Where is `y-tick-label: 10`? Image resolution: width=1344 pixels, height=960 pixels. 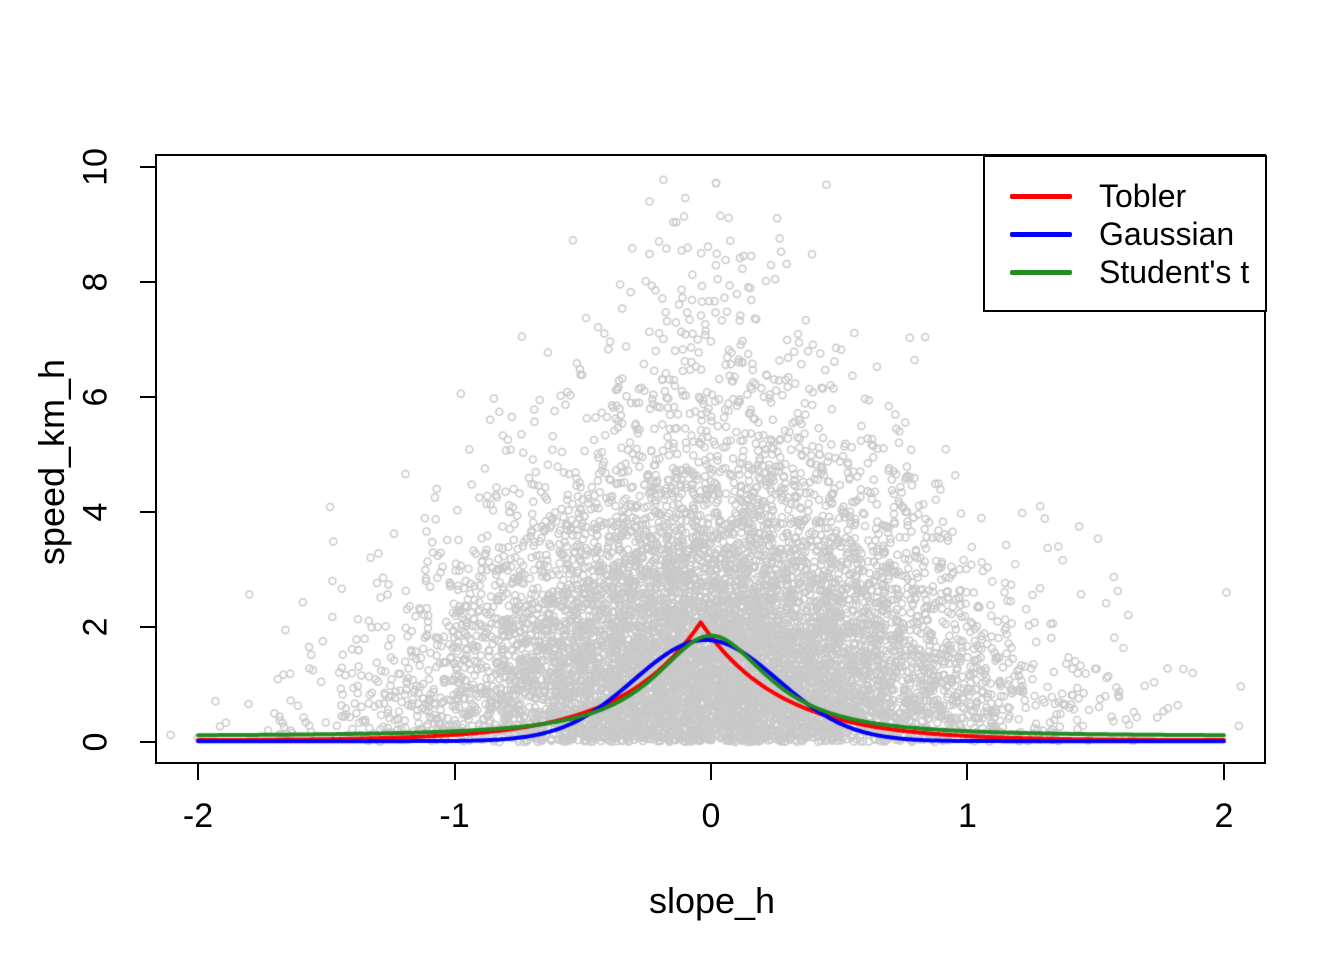 y-tick-label: 10 is located at coordinates (95, 167).